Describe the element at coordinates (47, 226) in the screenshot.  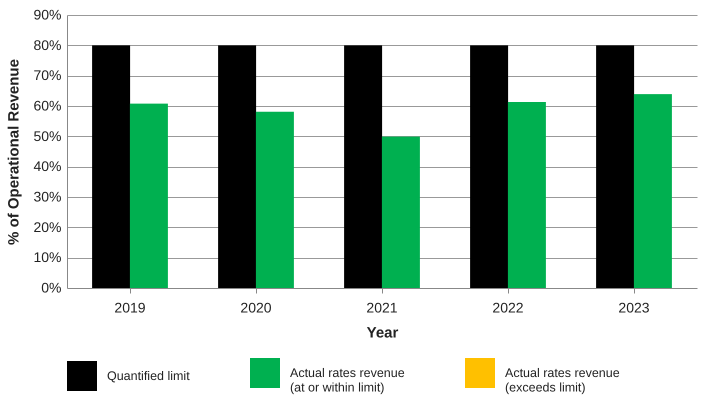
I see `y-tick-label: 20%` at that location.